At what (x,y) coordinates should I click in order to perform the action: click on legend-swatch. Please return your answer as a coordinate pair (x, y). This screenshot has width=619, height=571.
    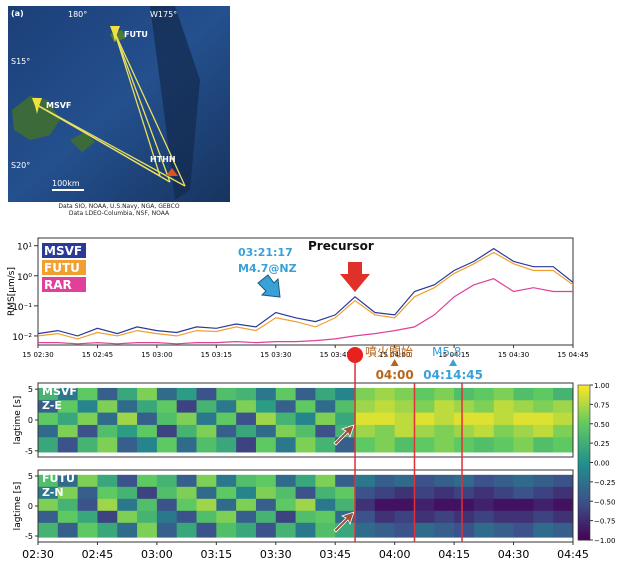
    Looking at the image, I should click on (64, 267).